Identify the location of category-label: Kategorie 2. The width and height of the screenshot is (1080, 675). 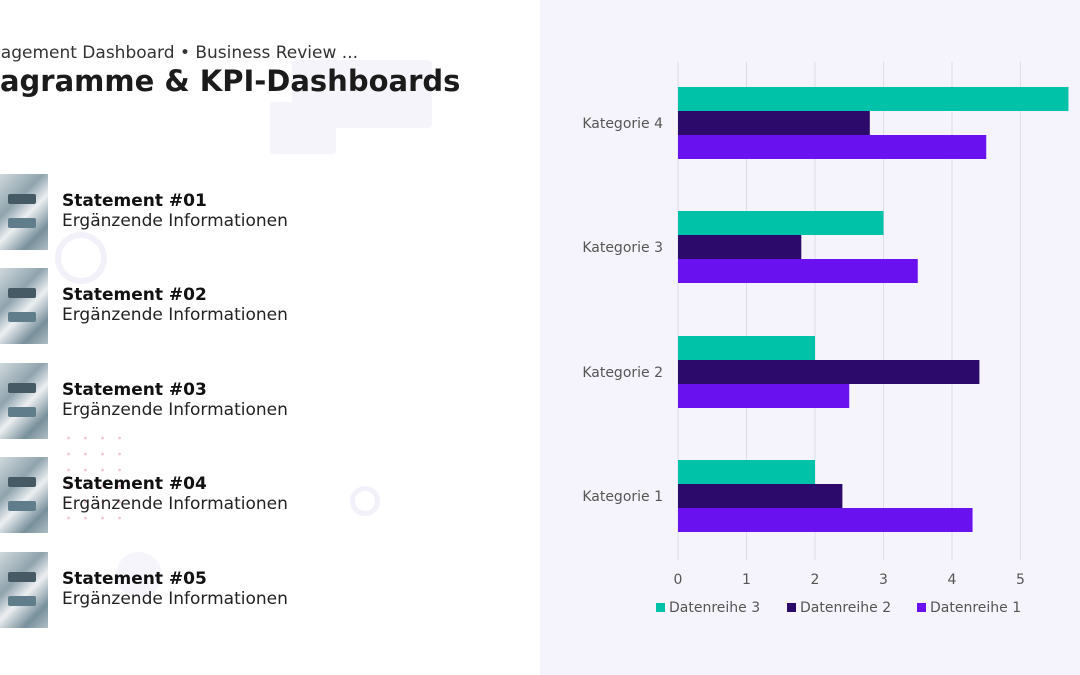
(622, 373).